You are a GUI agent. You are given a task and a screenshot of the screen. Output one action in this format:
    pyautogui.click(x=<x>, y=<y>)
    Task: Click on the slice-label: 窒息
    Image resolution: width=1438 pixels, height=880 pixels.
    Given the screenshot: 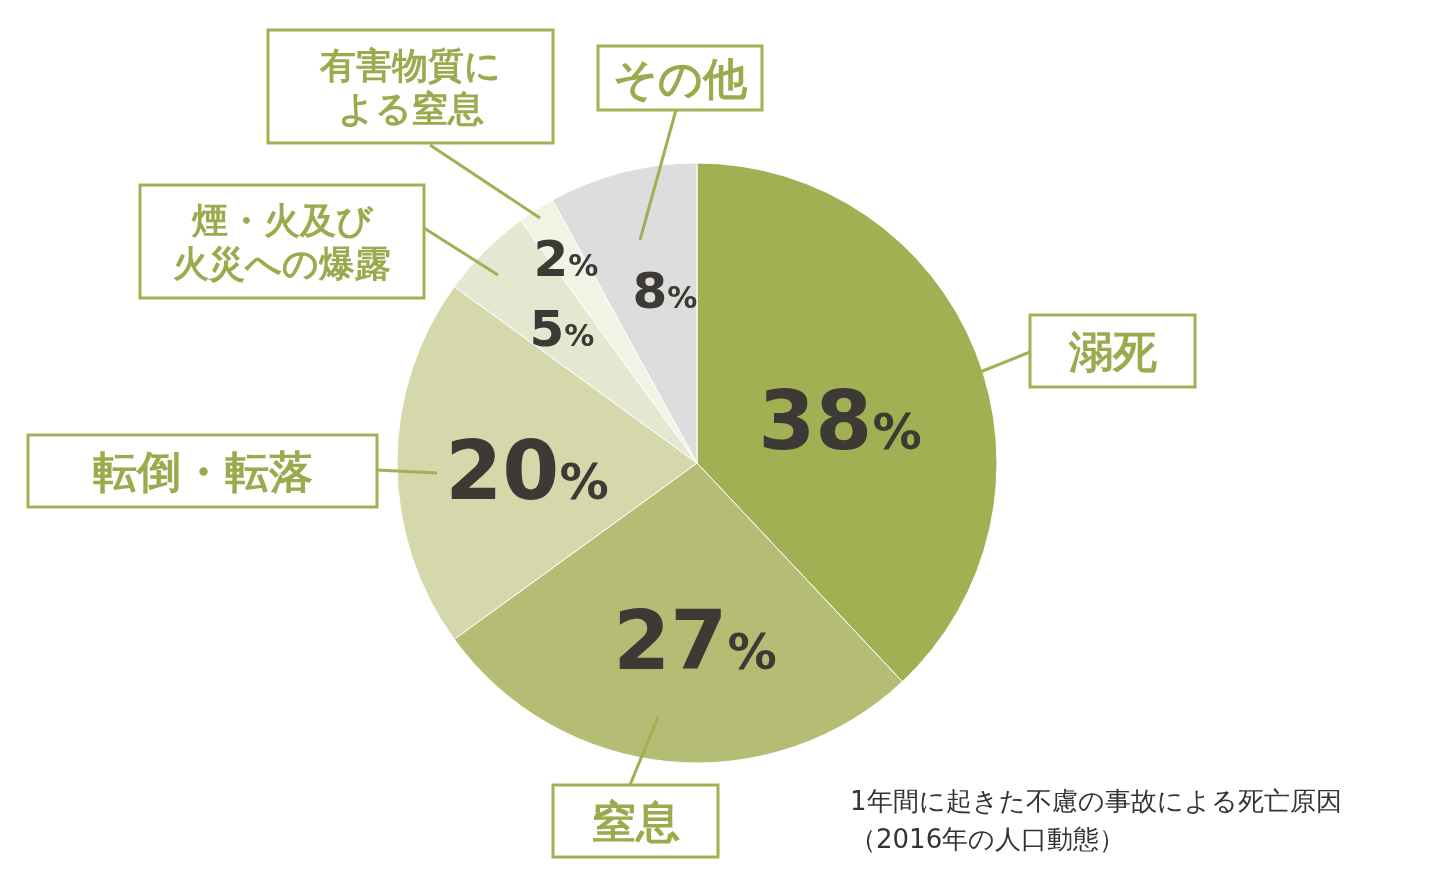 What is the action you would take?
    pyautogui.click(x=635, y=821)
    